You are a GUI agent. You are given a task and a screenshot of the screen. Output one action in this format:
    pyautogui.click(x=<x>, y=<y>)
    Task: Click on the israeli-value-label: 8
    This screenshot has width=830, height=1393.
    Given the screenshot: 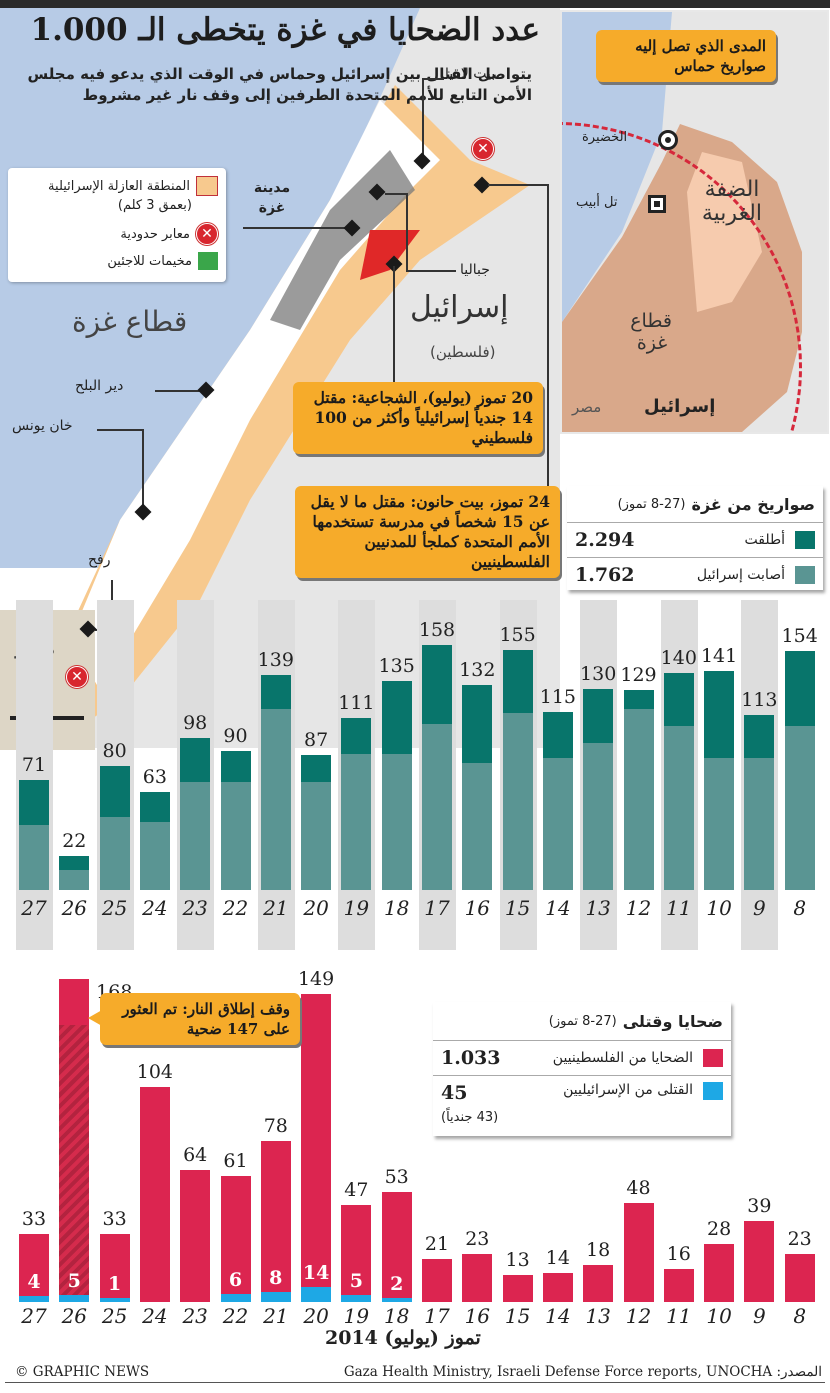 What is the action you would take?
    pyautogui.click(x=276, y=1278)
    